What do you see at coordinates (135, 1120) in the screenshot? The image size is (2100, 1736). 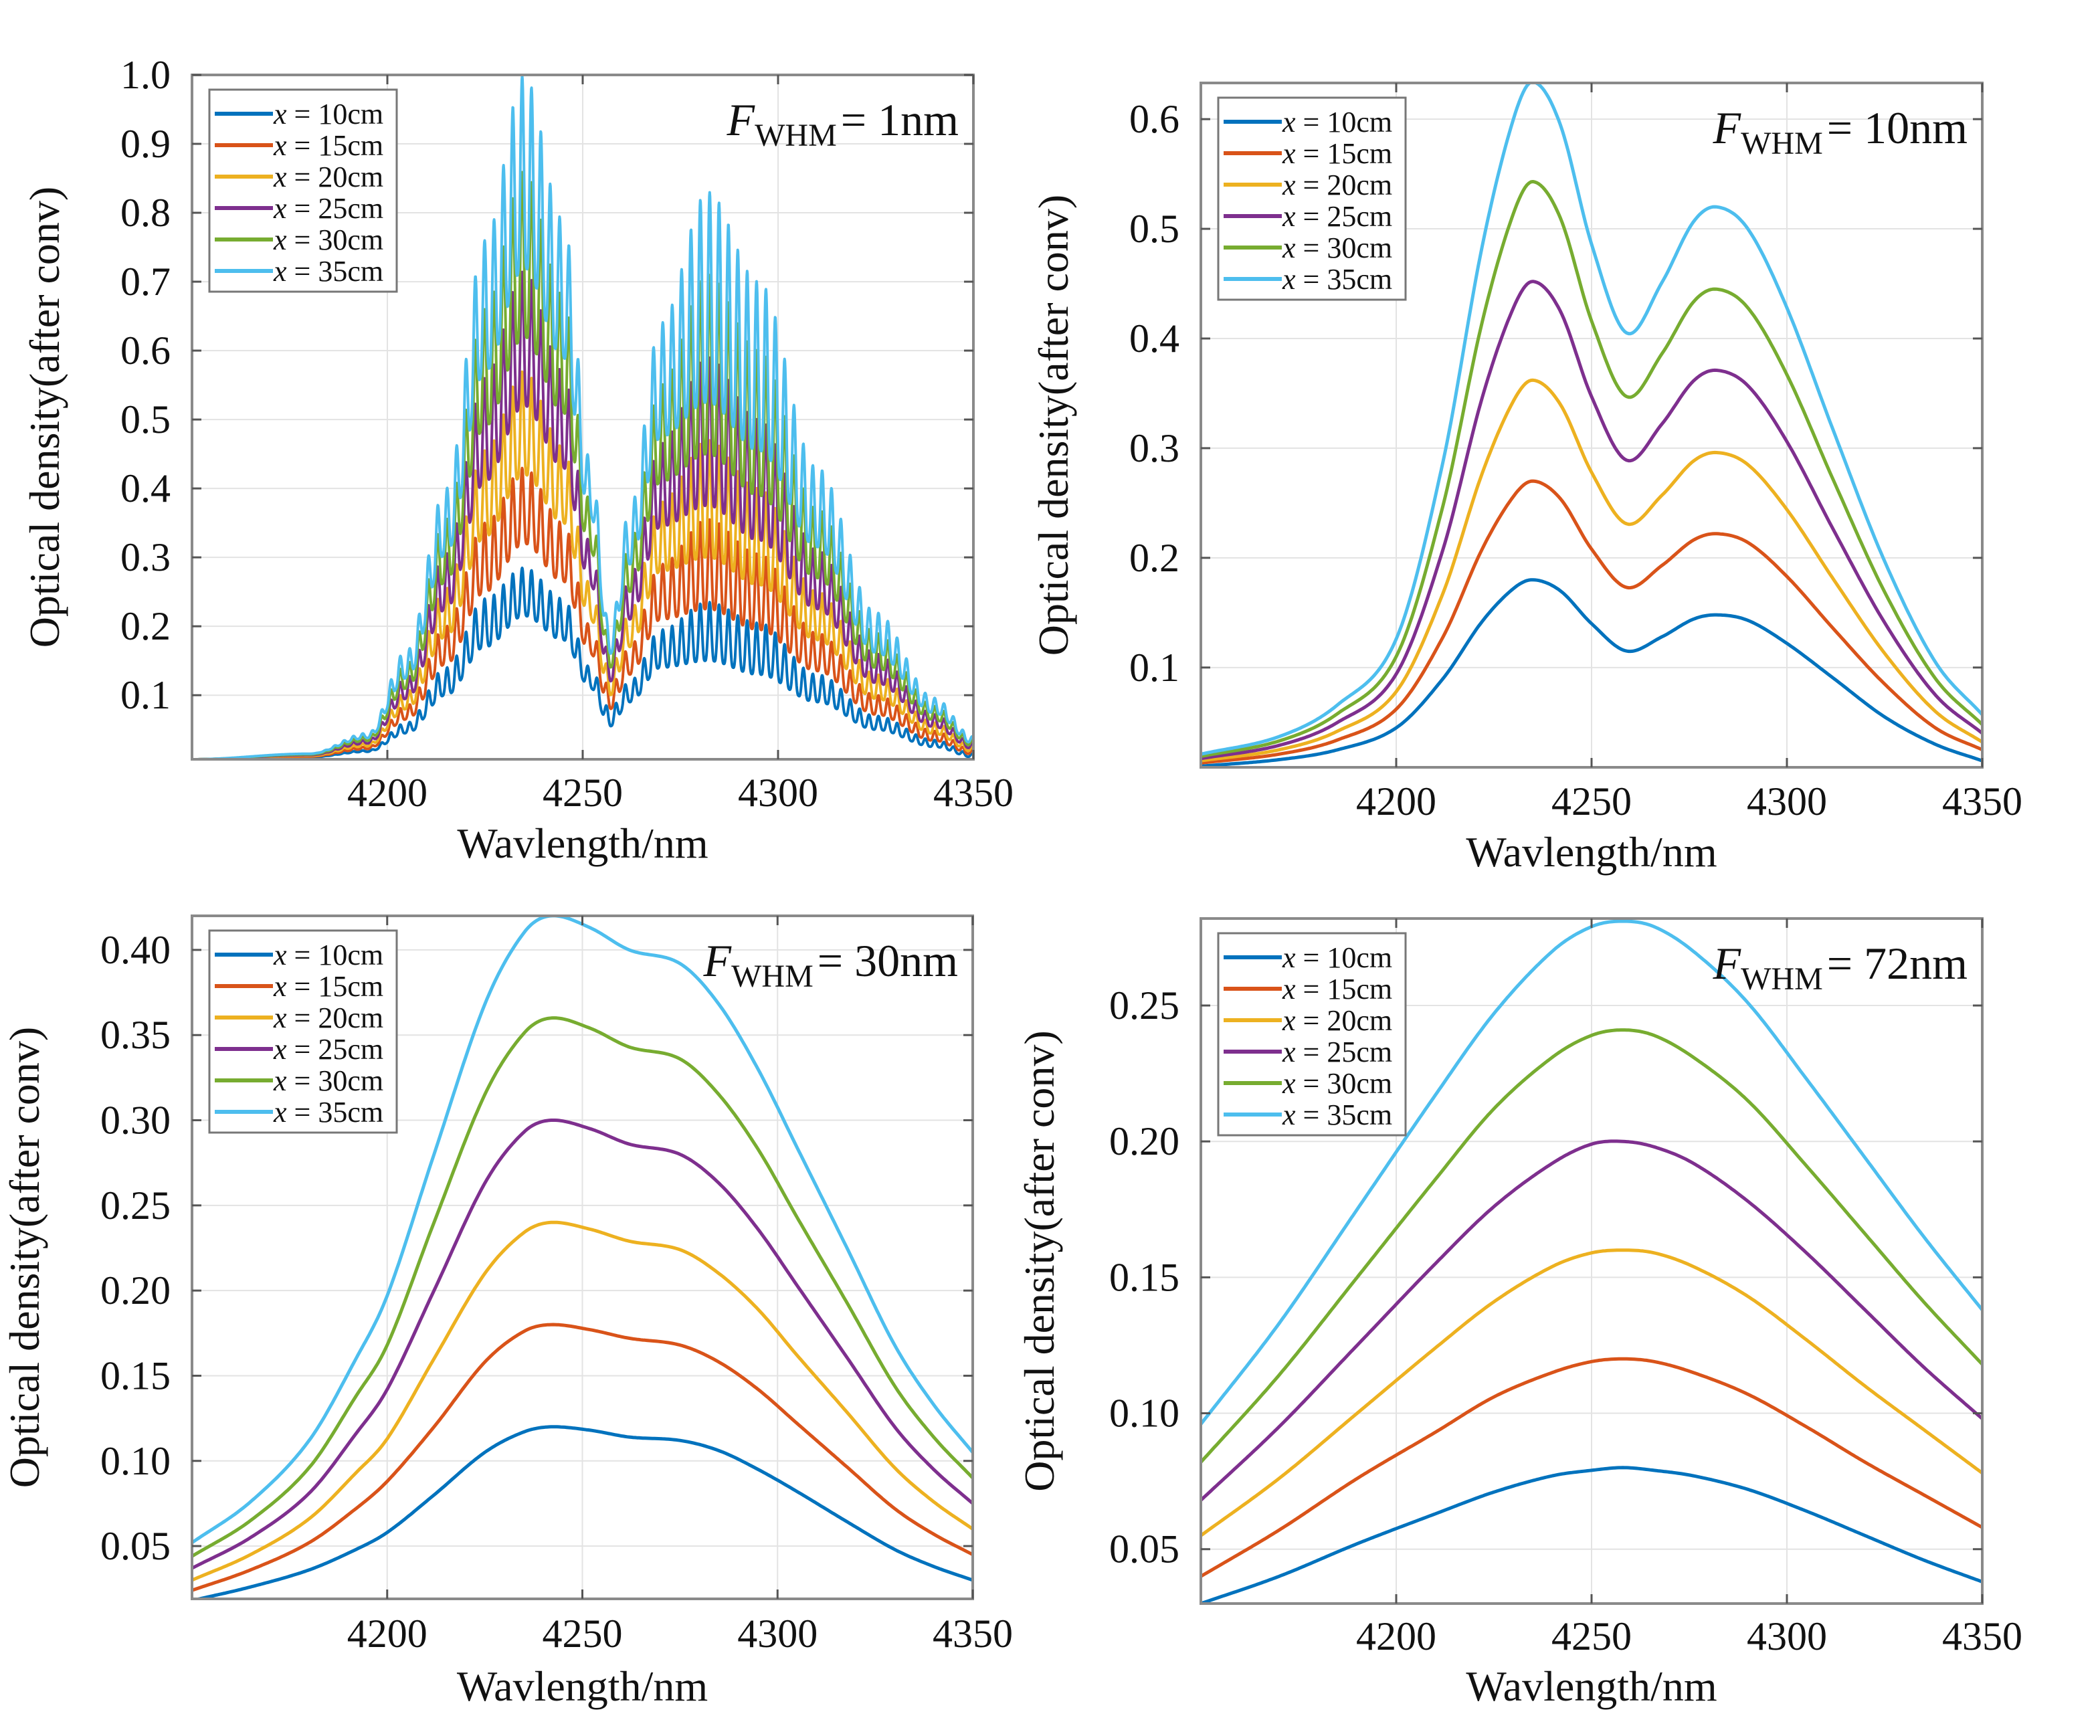 I see `y-tick-label: 0.30` at bounding box center [135, 1120].